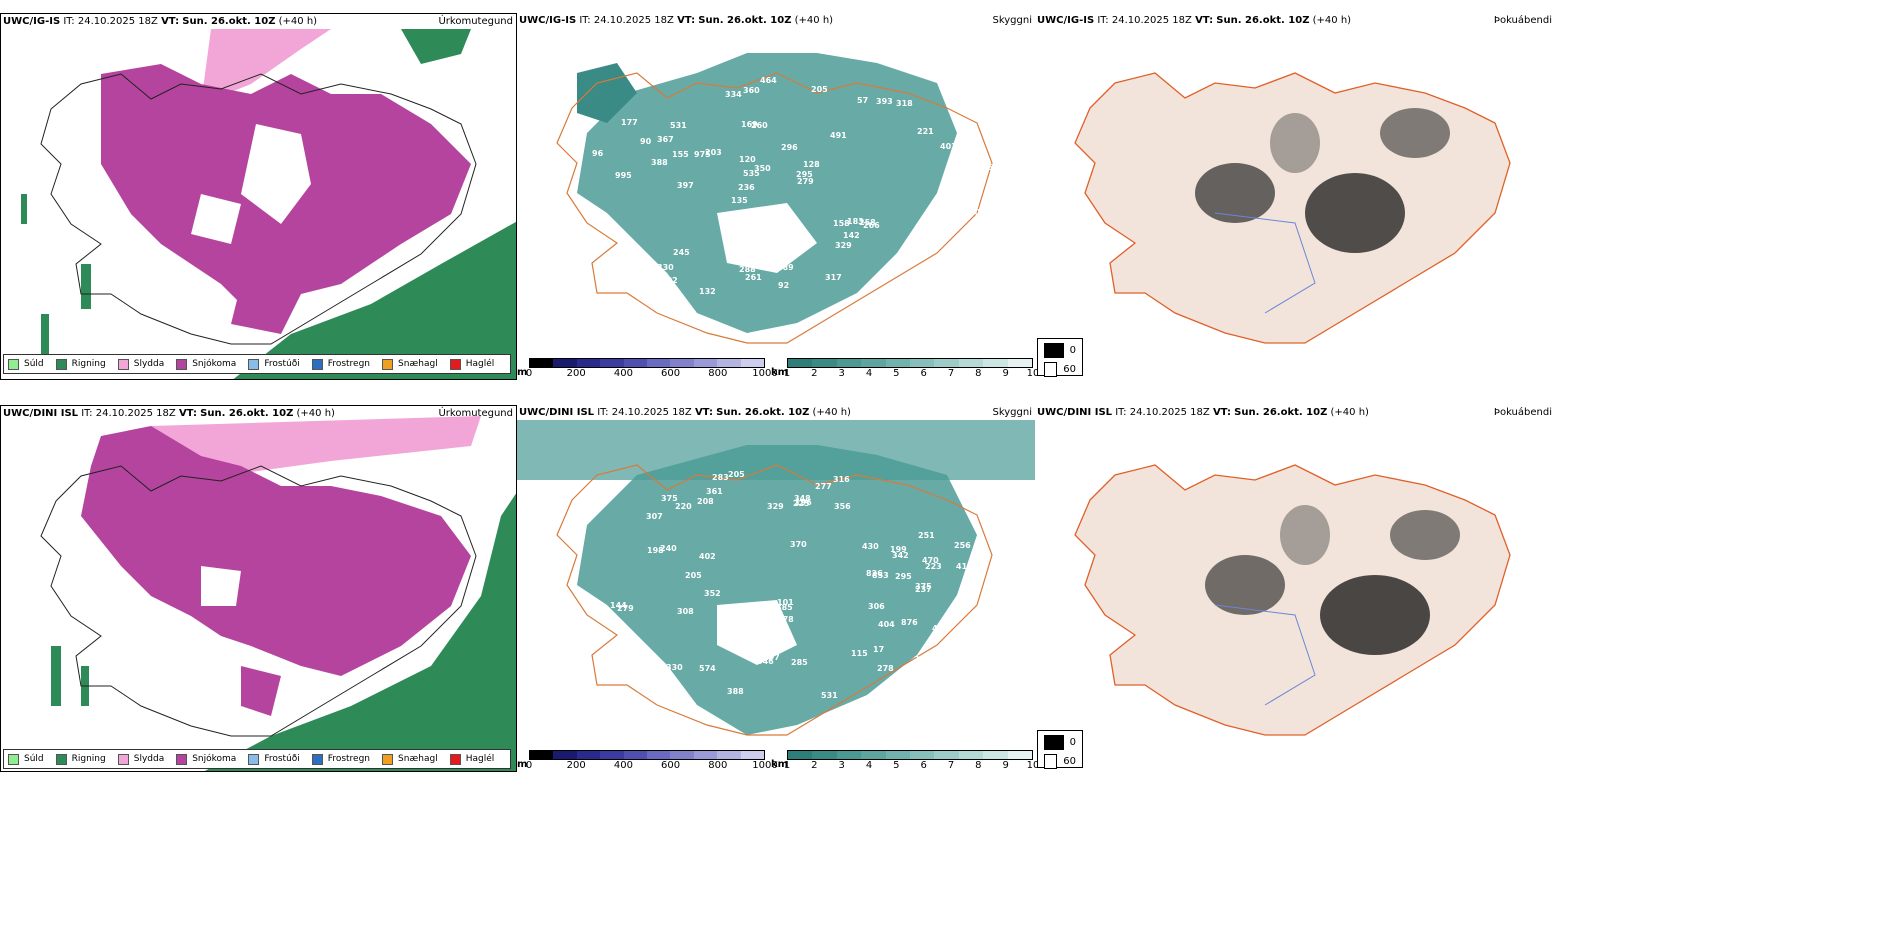 The height and width of the screenshot is (950, 1900). Describe the element at coordinates (785, 267) in the screenshot. I see `visibility-value-label: 289` at that location.